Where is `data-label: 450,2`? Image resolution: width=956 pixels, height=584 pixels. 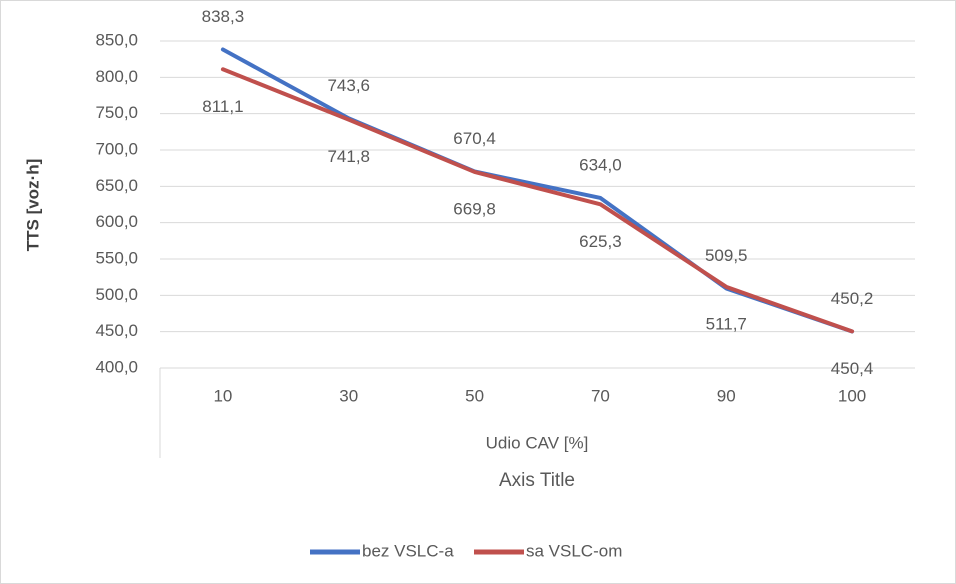 data-label: 450,2 is located at coordinates (852, 298).